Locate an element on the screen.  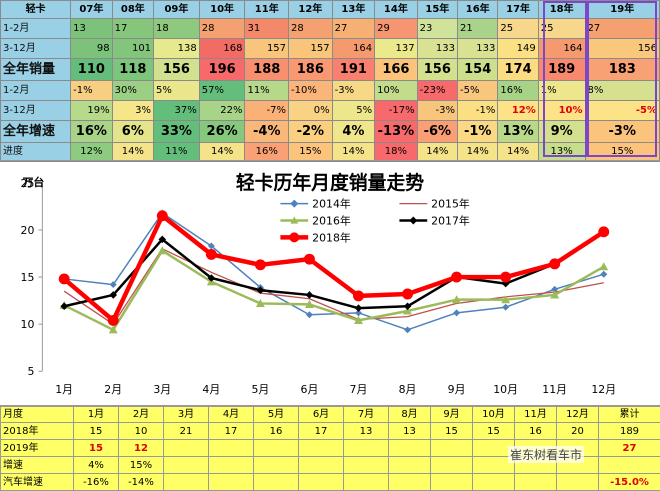
table-cell: 21 is located at coordinates (186, 431).